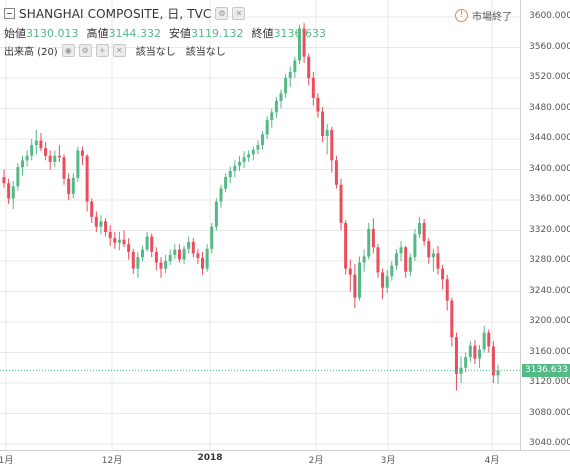  What do you see at coordinates (155, 52) in the screenshot?
I see `indicator-value: 該当なし` at bounding box center [155, 52].